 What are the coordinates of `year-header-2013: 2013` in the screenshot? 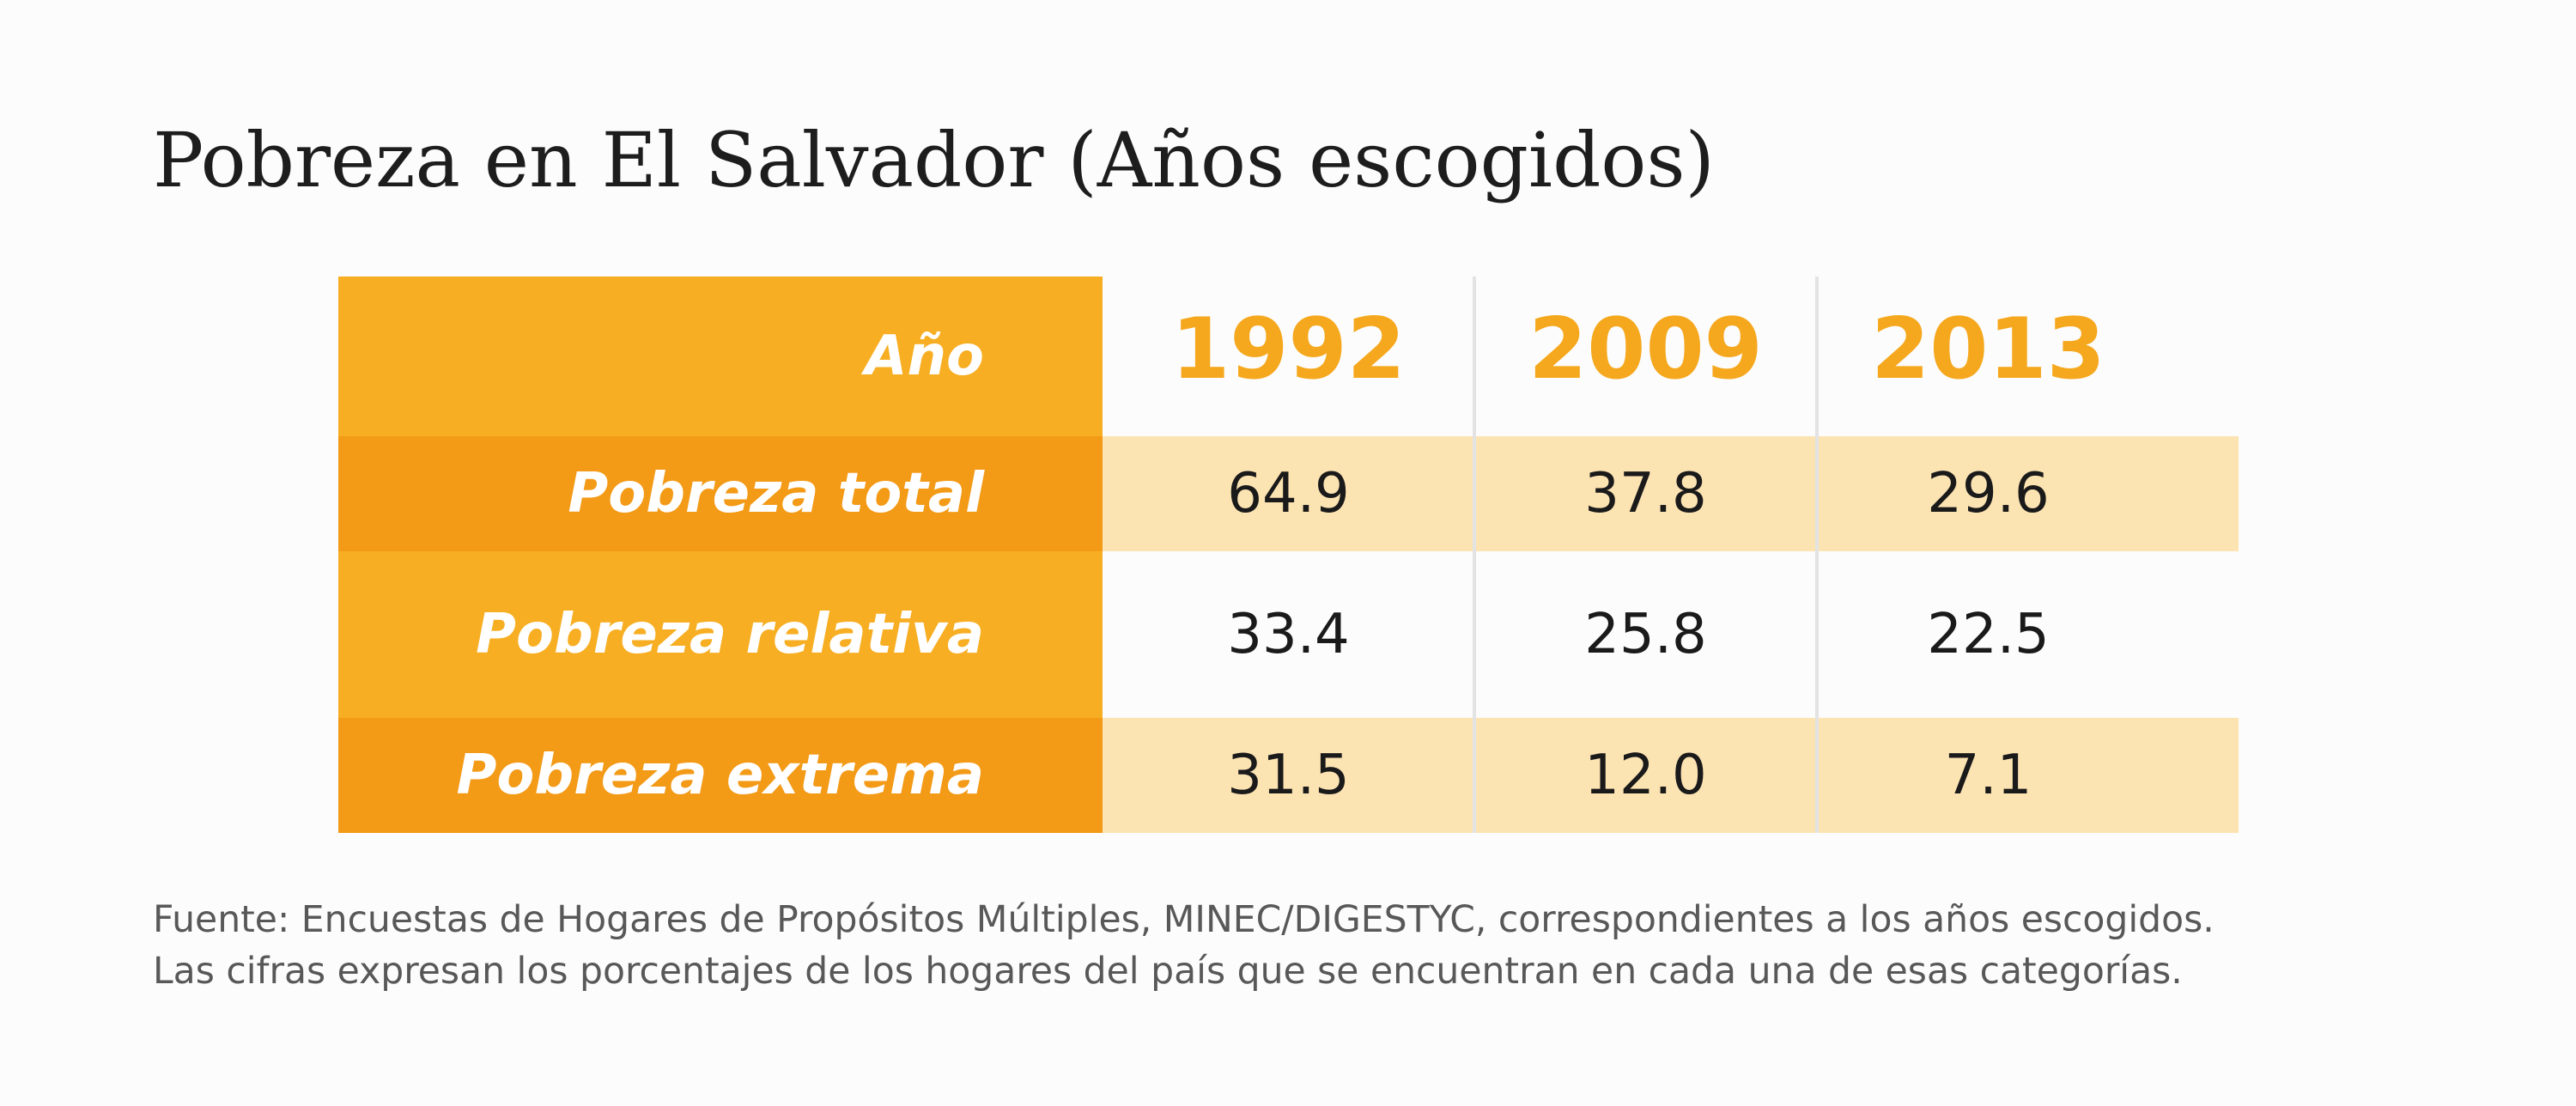 It's located at (1988, 349).